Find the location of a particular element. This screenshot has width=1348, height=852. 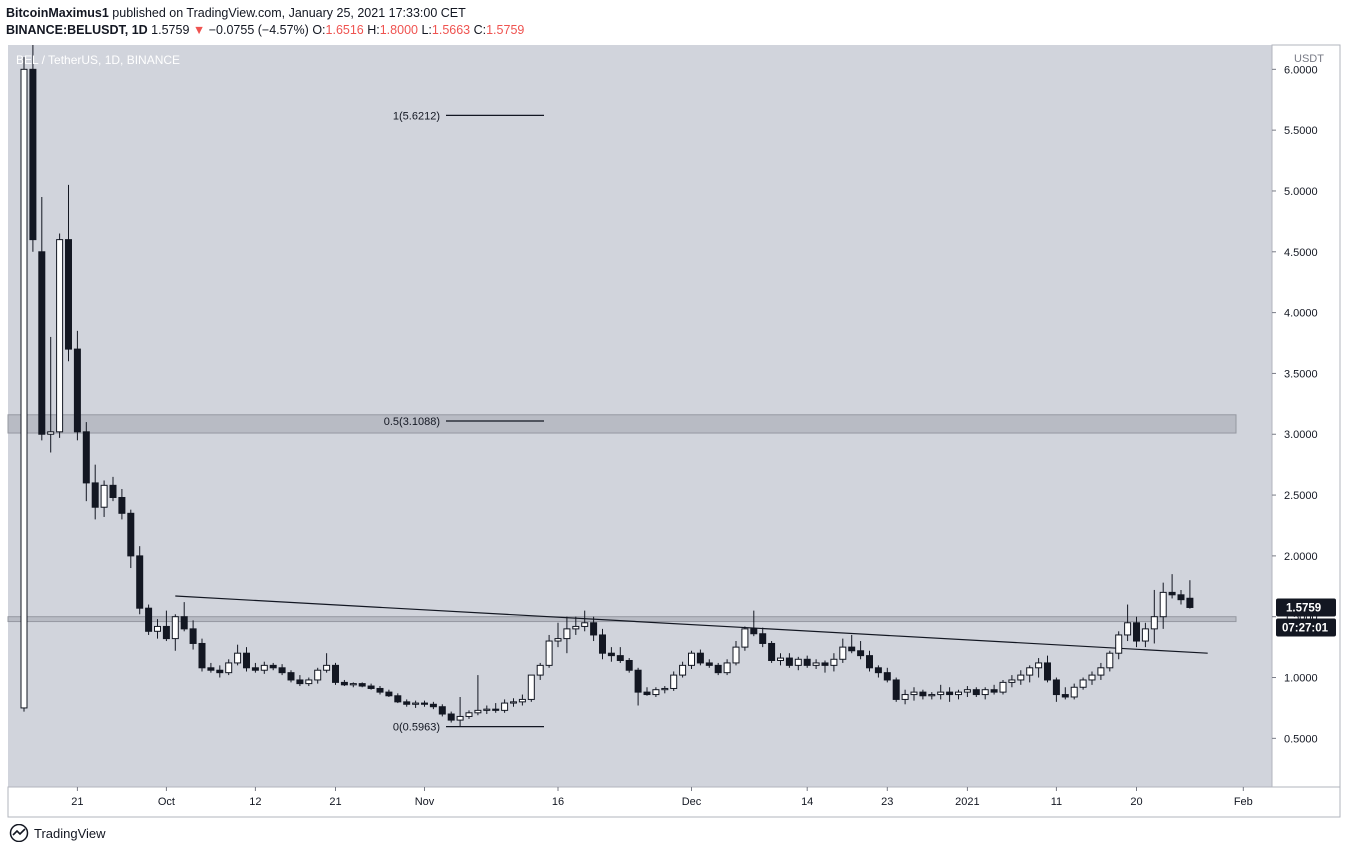

price-tick-label: 1.0000 is located at coordinates (1301, 679).